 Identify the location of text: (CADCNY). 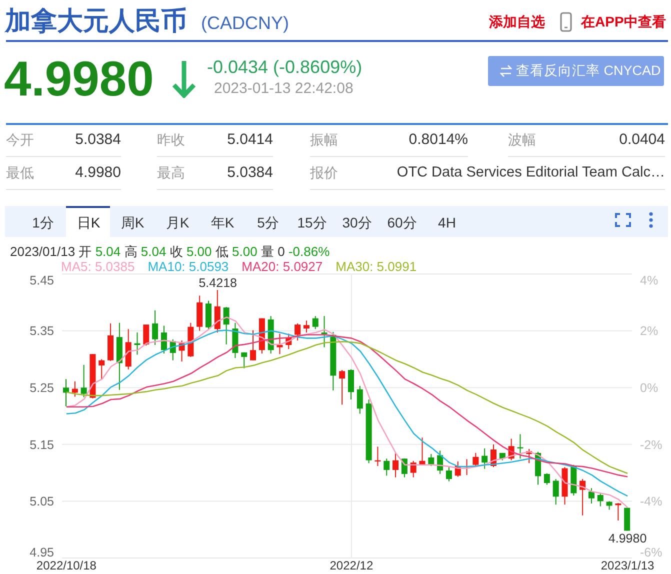
(245, 24).